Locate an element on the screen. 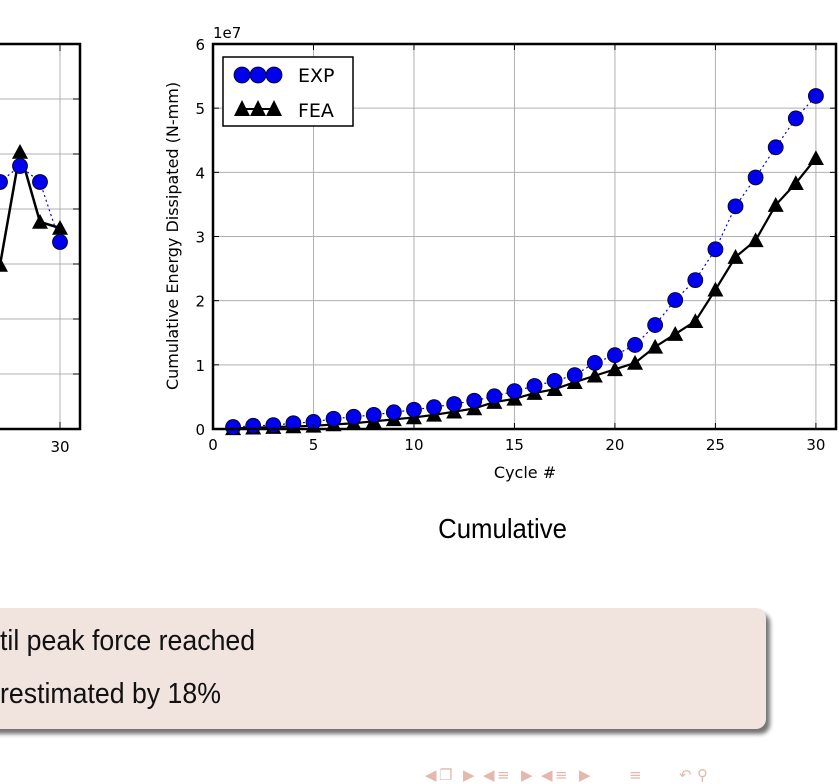 This screenshot has width=839, height=784. x-axis-label: Cycle # is located at coordinates (525, 472).